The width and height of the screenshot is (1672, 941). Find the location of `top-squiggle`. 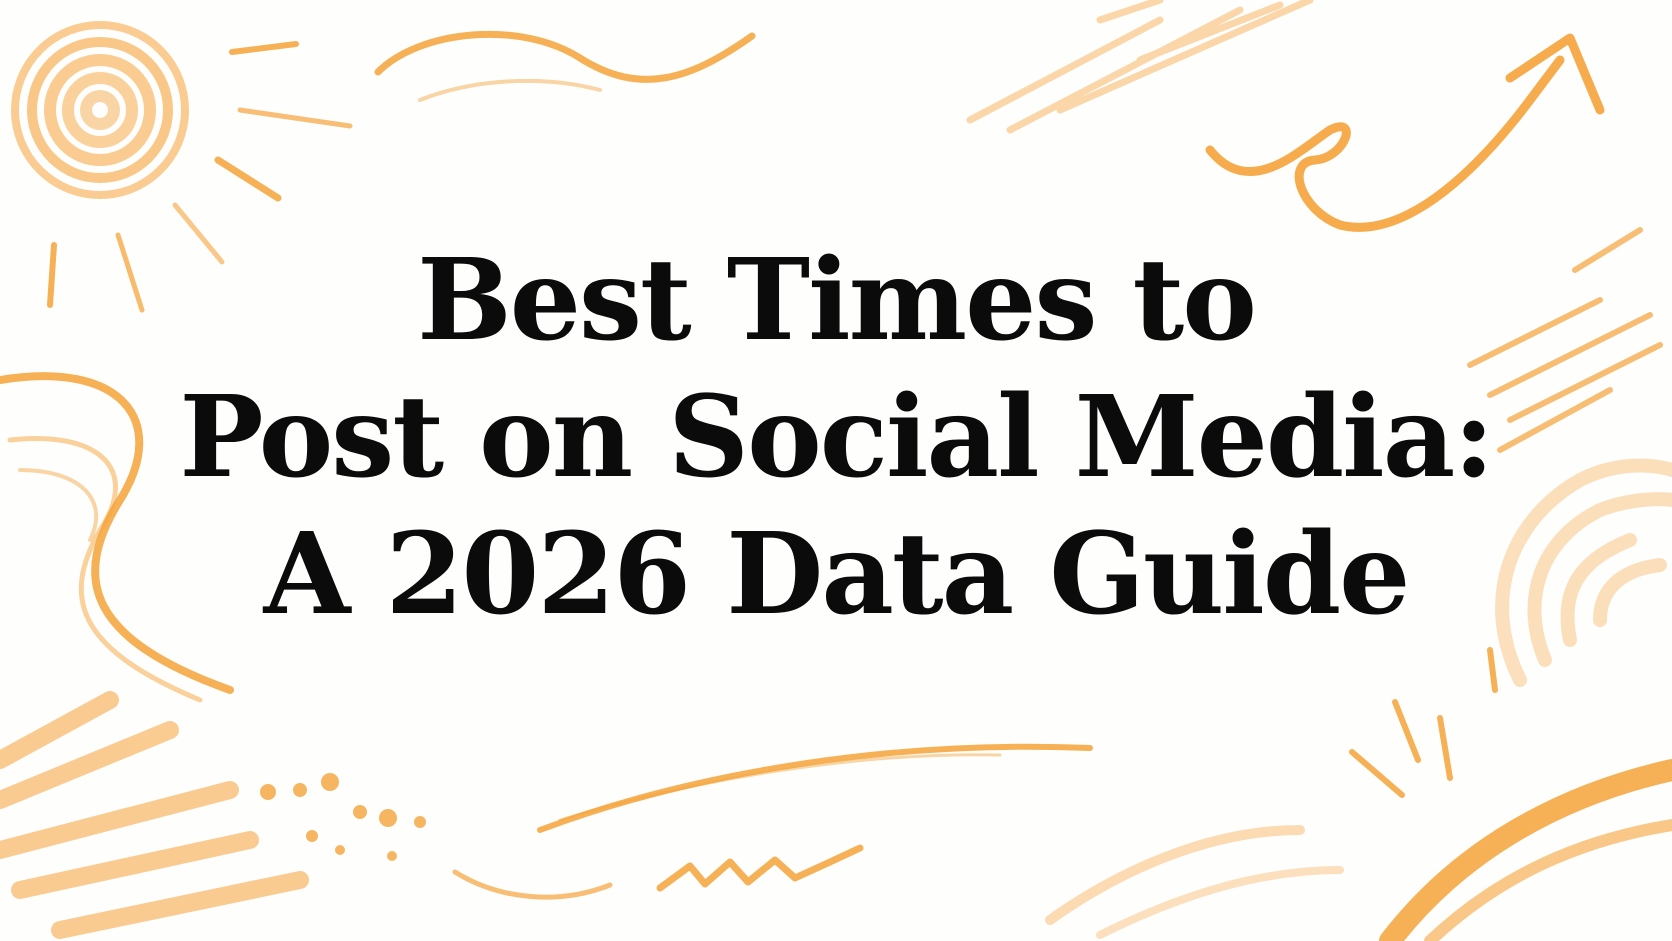

top-squiggle is located at coordinates (565, 56).